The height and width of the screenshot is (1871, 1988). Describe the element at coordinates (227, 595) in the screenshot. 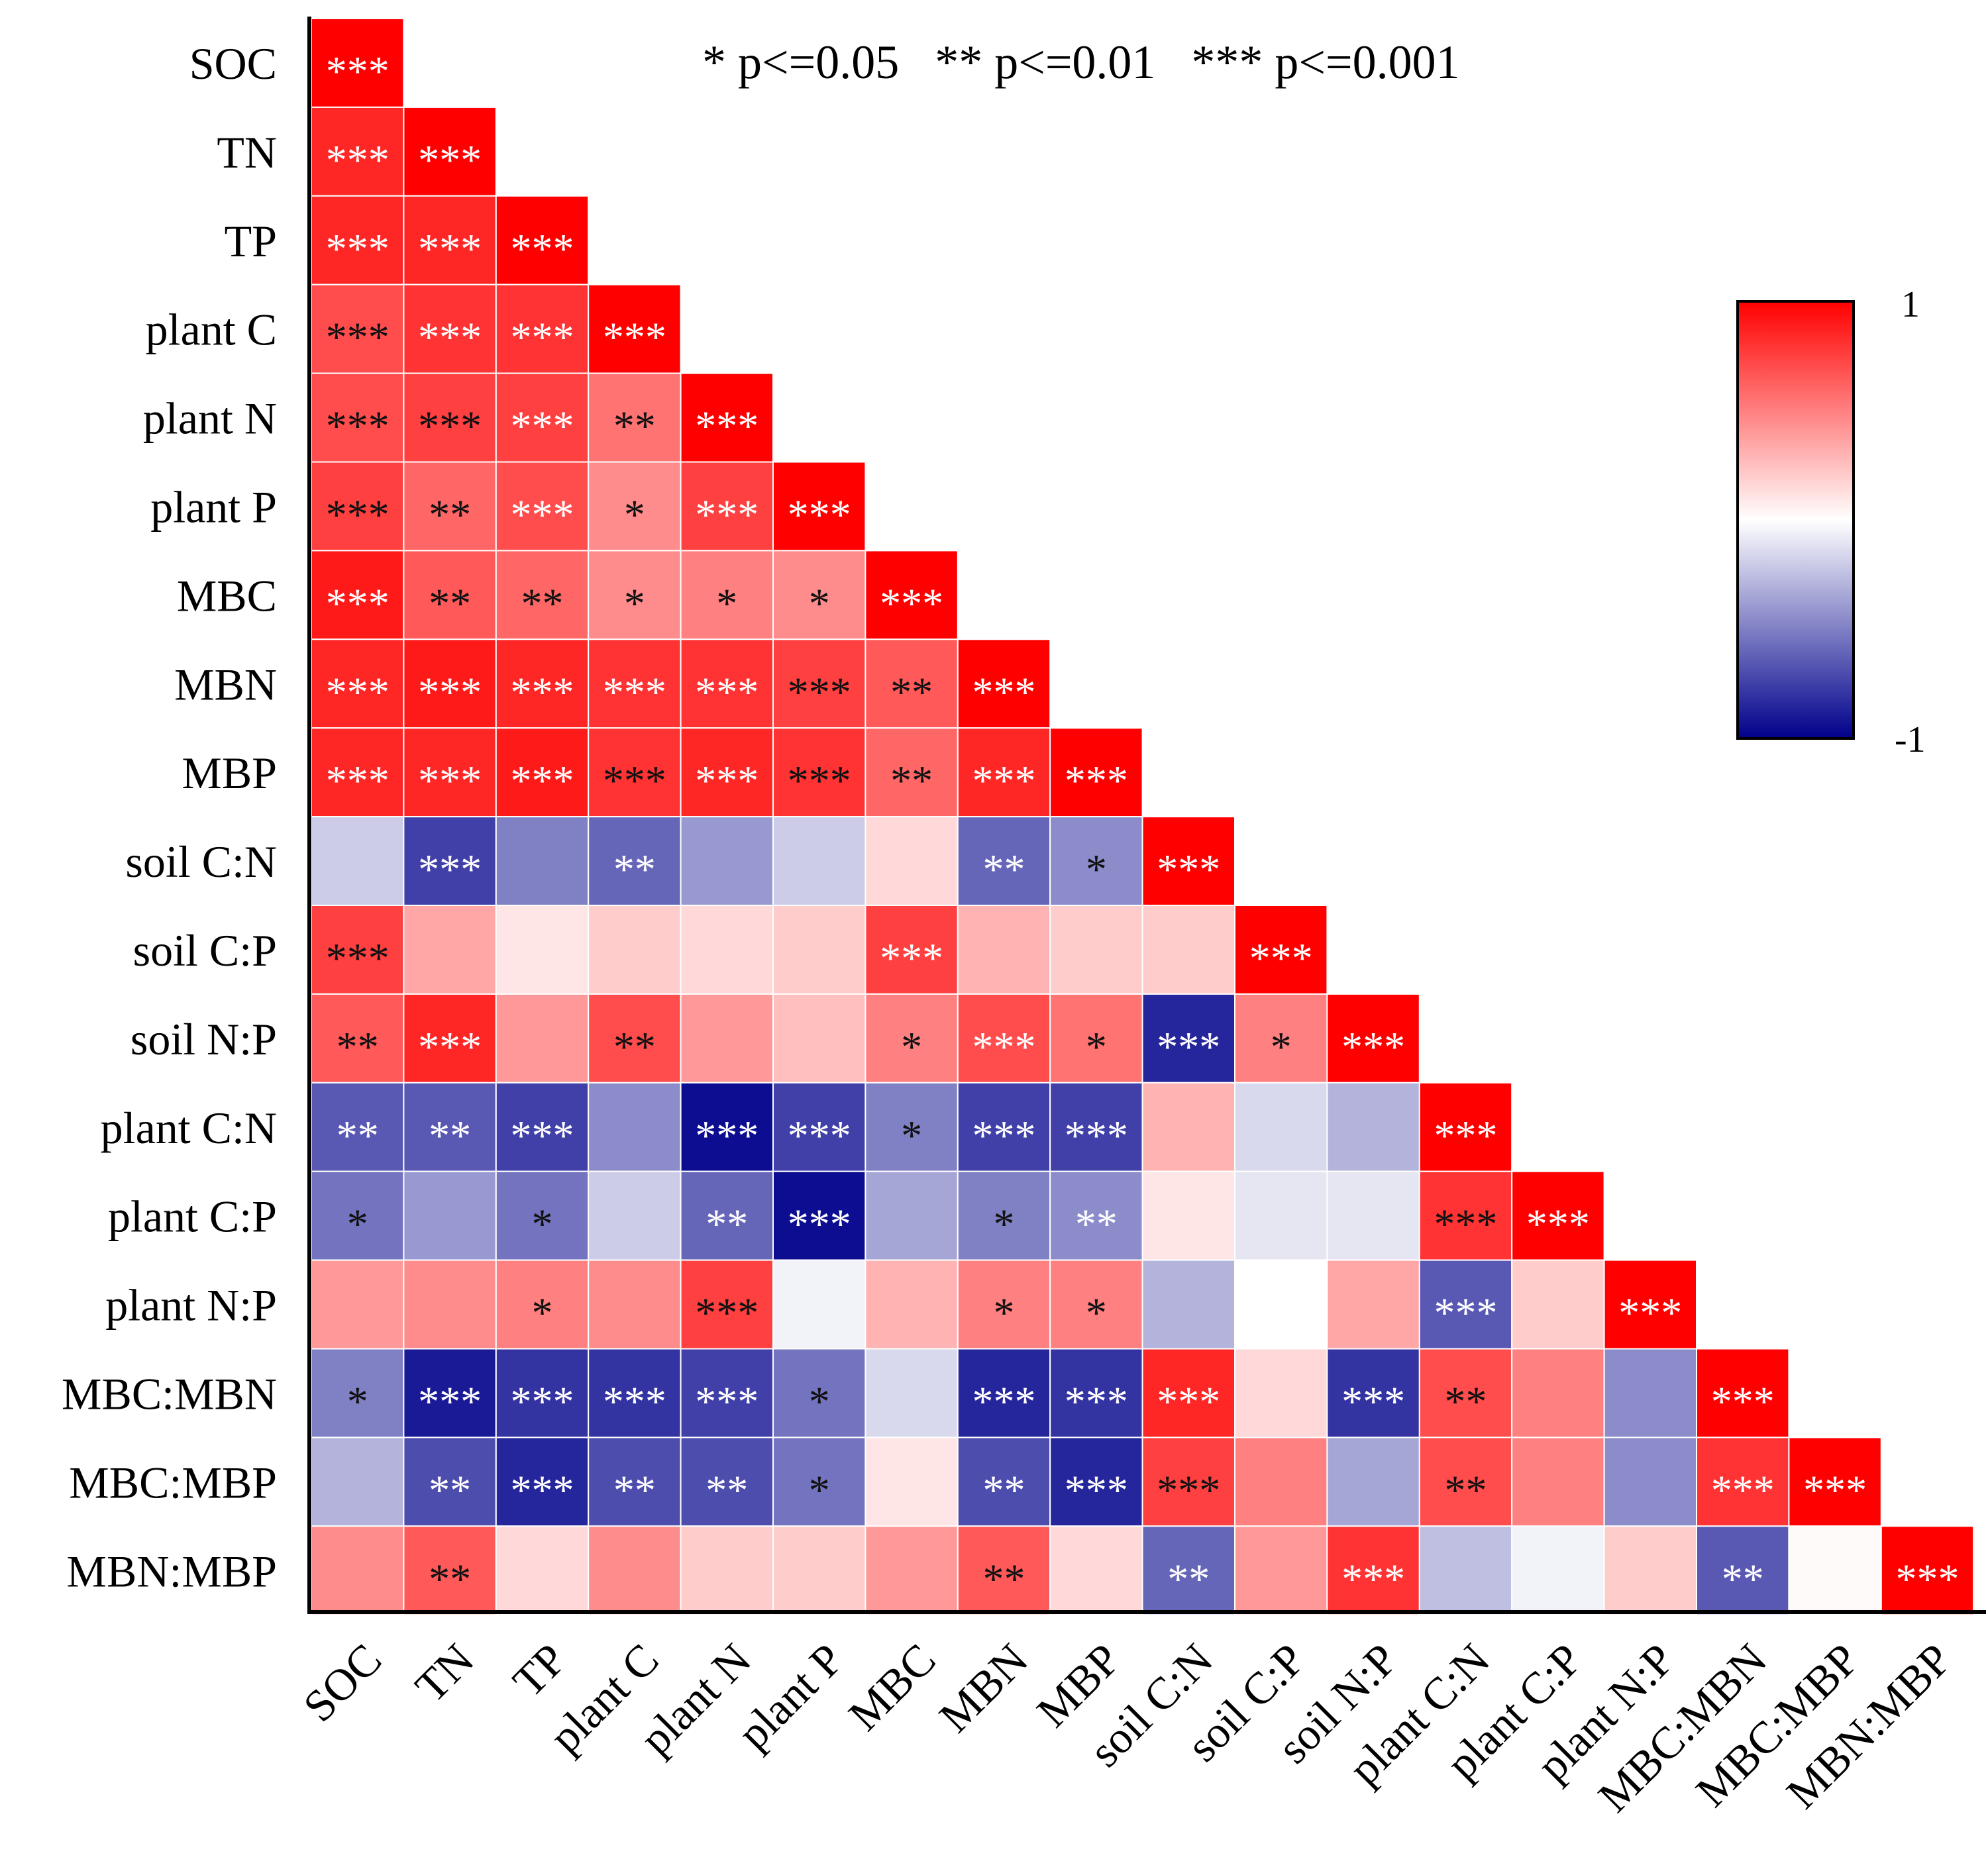

I see `row-label: MBC` at that location.